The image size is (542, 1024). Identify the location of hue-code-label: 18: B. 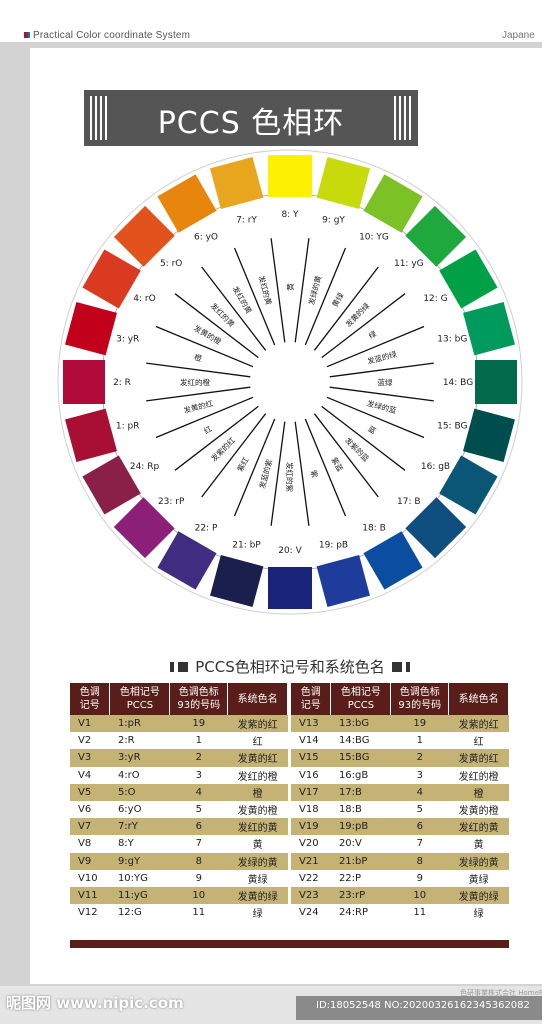
(374, 529).